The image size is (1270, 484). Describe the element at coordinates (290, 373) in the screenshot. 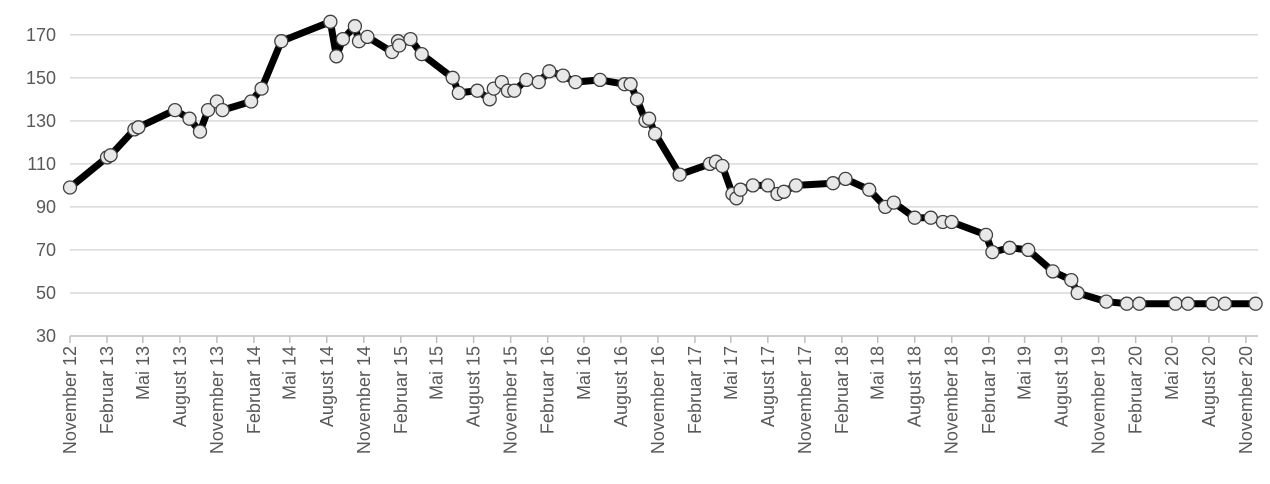

I see `x-tick-label: Mai 14` at that location.